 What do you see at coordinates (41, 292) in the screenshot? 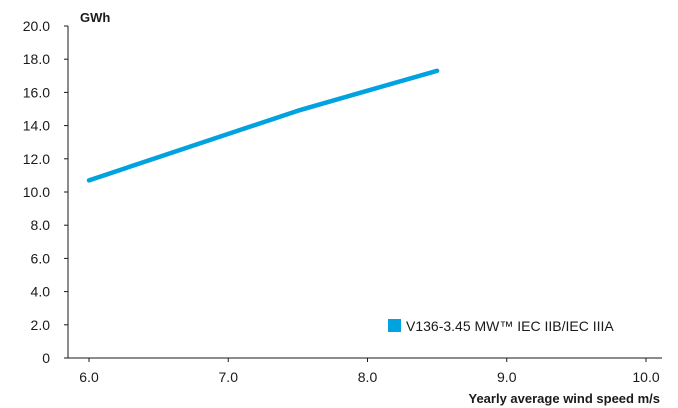
I see `y-tick-label: 4.0` at bounding box center [41, 292].